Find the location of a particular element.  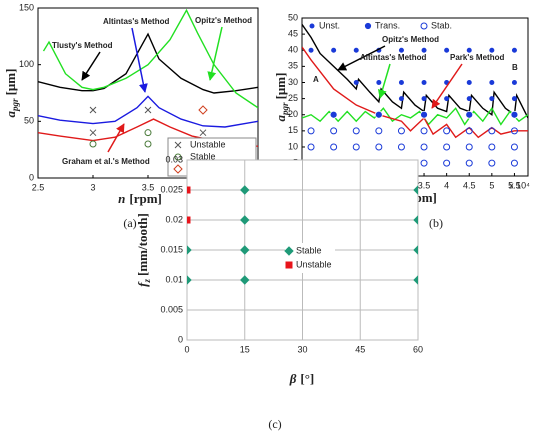

x-scale-label: x 10⁴ is located at coordinates (519, 185).